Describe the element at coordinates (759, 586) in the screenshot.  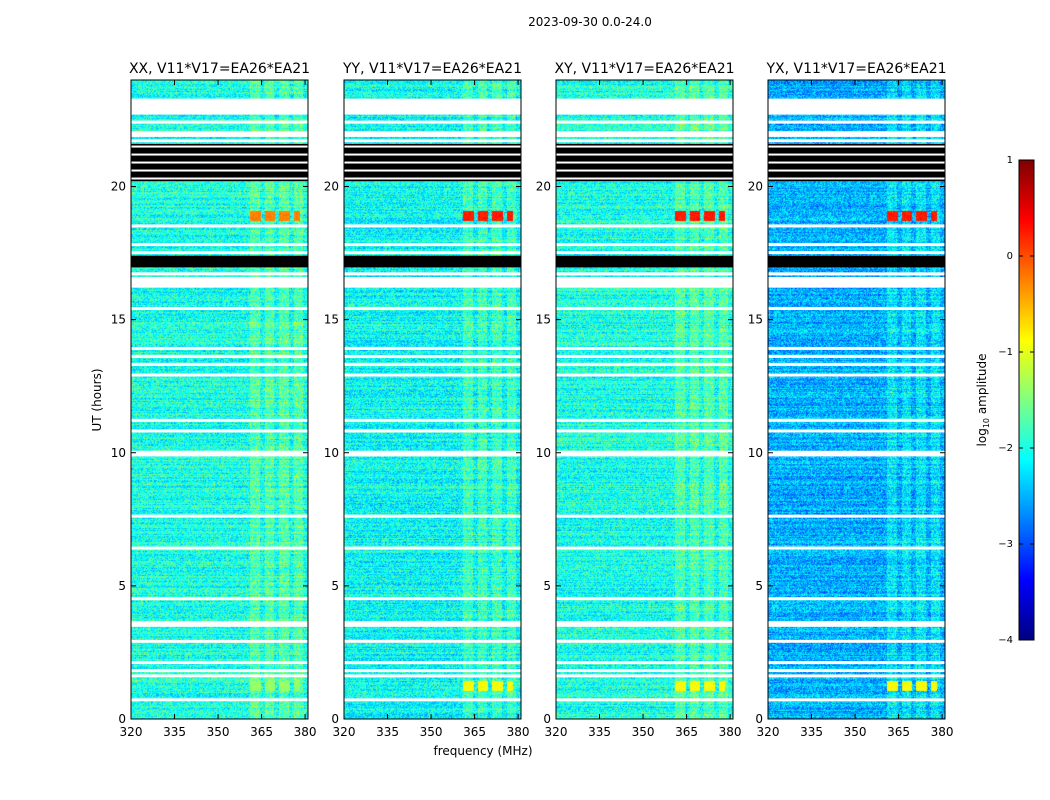
I see `y-tick-label: 5` at that location.